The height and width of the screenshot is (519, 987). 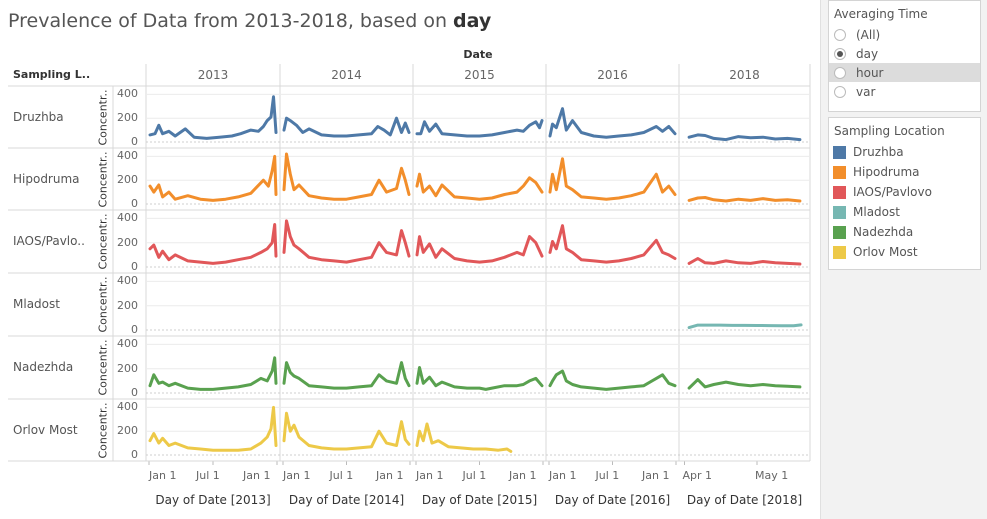 What do you see at coordinates (38, 117) in the screenshot?
I see `row-label: Druzhba` at bounding box center [38, 117].